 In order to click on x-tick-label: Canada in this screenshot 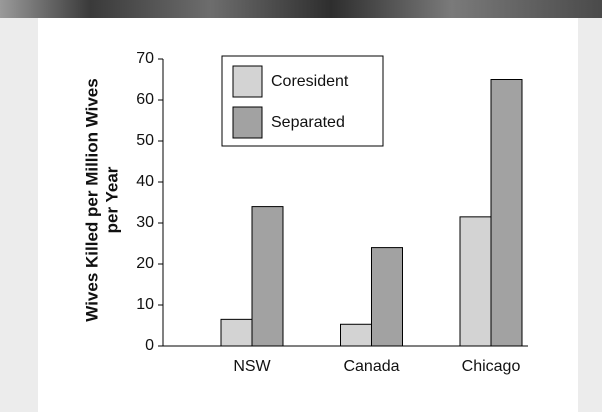, I will do `click(371, 366)`.